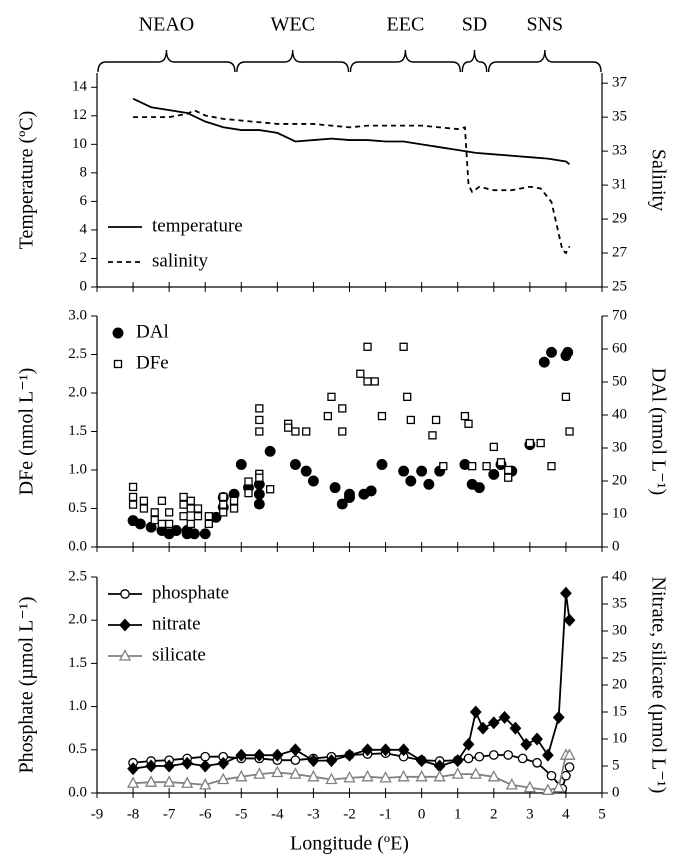 This screenshot has height=867, width=681. Describe the element at coordinates (619, 711) in the screenshot. I see `y2-tick-label: 15` at that location.